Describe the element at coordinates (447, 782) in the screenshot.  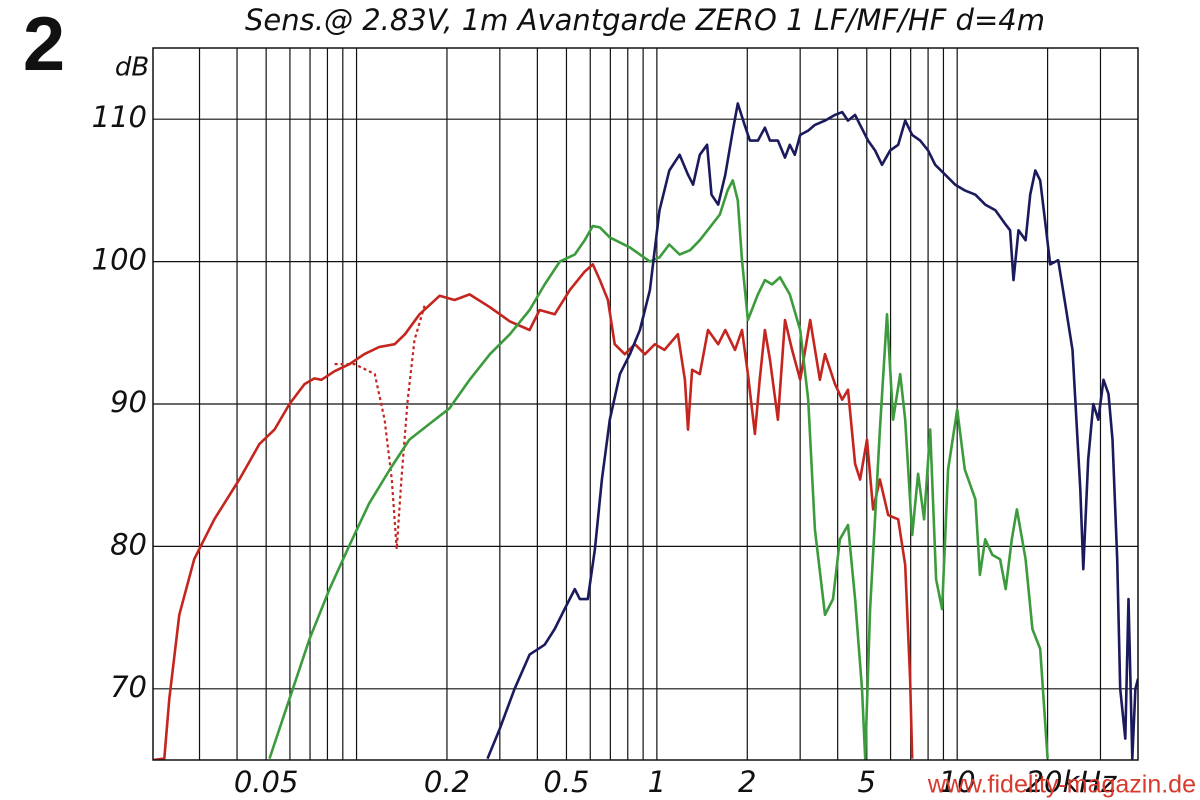
I see `x-tick-label: 0.2` at that location.